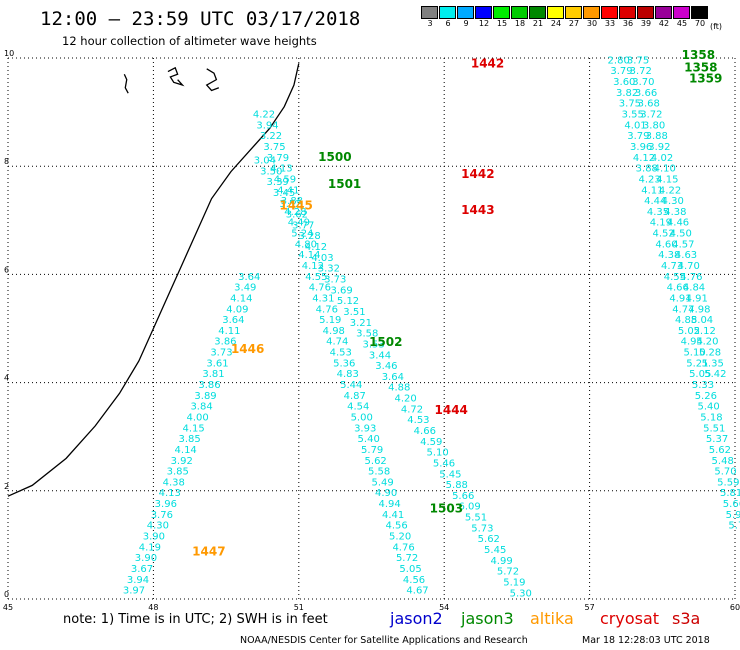 Image resolution: width=740 pixels, height=650 pixels. What do you see at coordinates (700, 23) in the screenshot?
I see `color-swatch-label: 70` at bounding box center [700, 23].